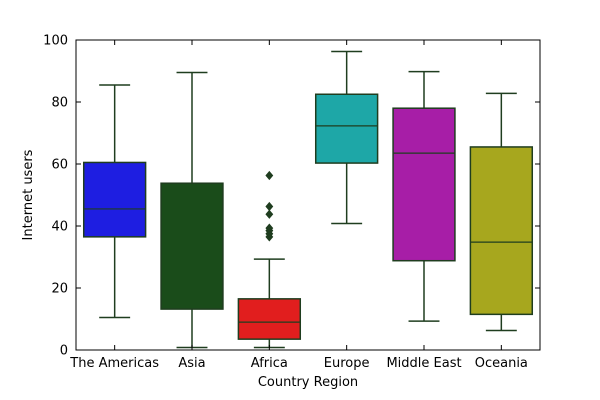  What do you see at coordinates (191, 363) in the screenshot?
I see `x-tick-label: Asia` at bounding box center [191, 363].